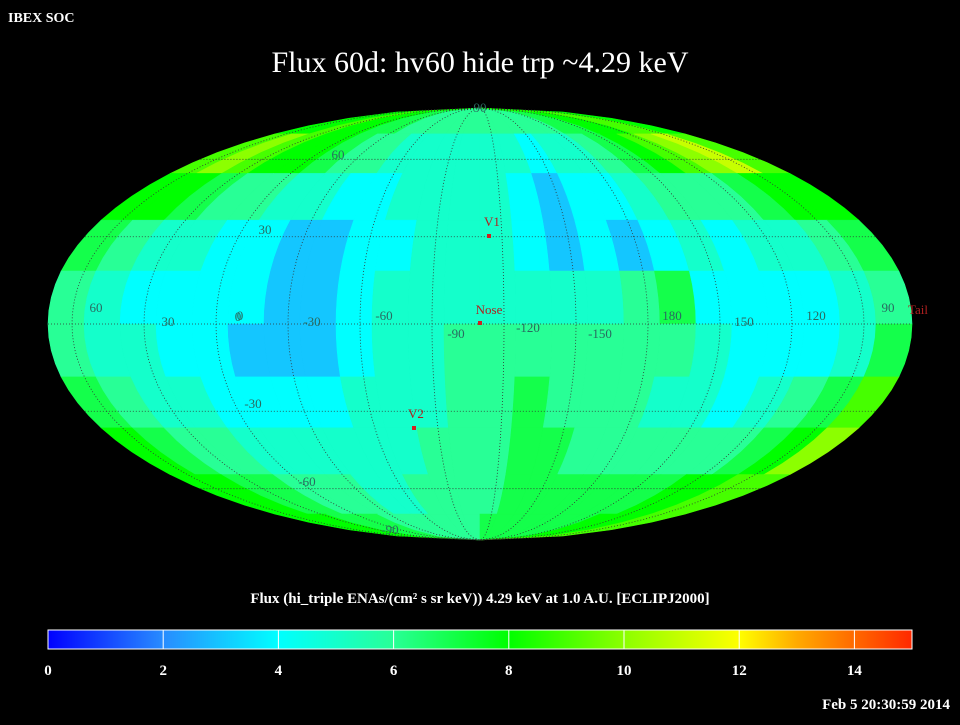 This screenshot has height=725, width=960. I want to click on colorbar-tick-label: 10, so click(624, 671).